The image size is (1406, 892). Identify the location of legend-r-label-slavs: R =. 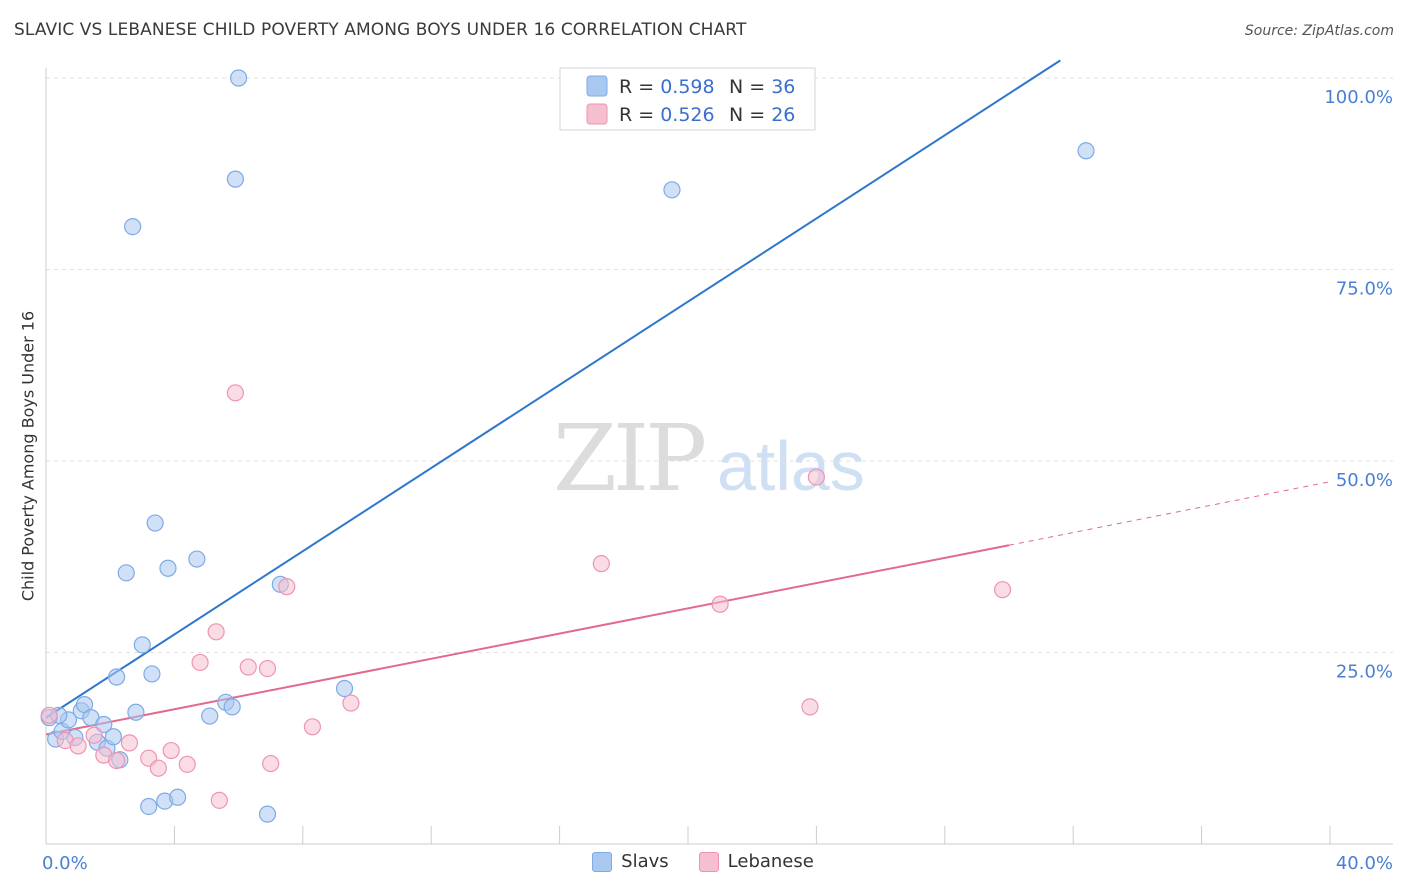
(639, 87).